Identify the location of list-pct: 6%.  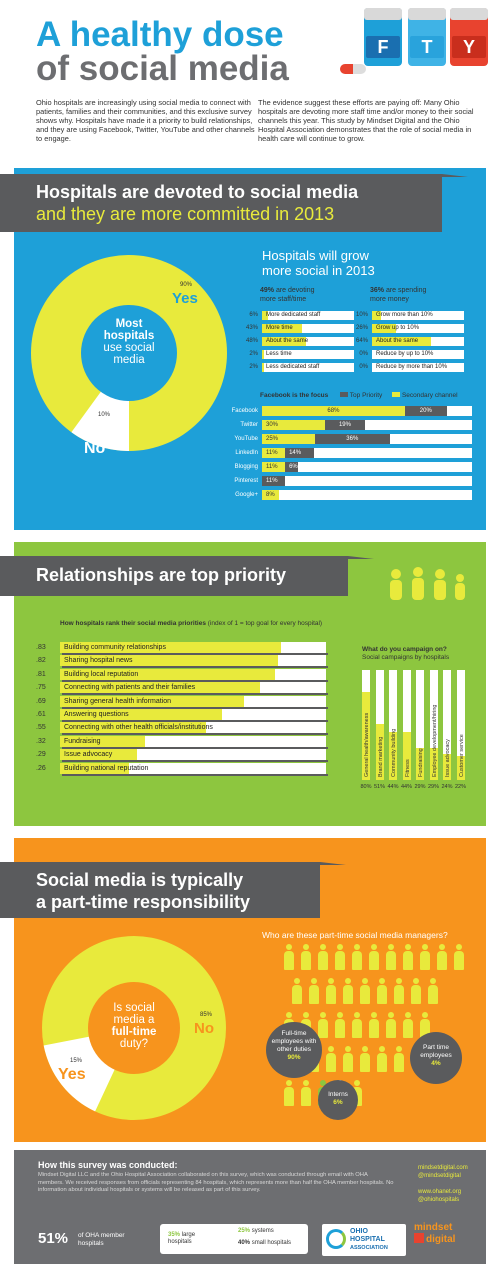
(253, 315).